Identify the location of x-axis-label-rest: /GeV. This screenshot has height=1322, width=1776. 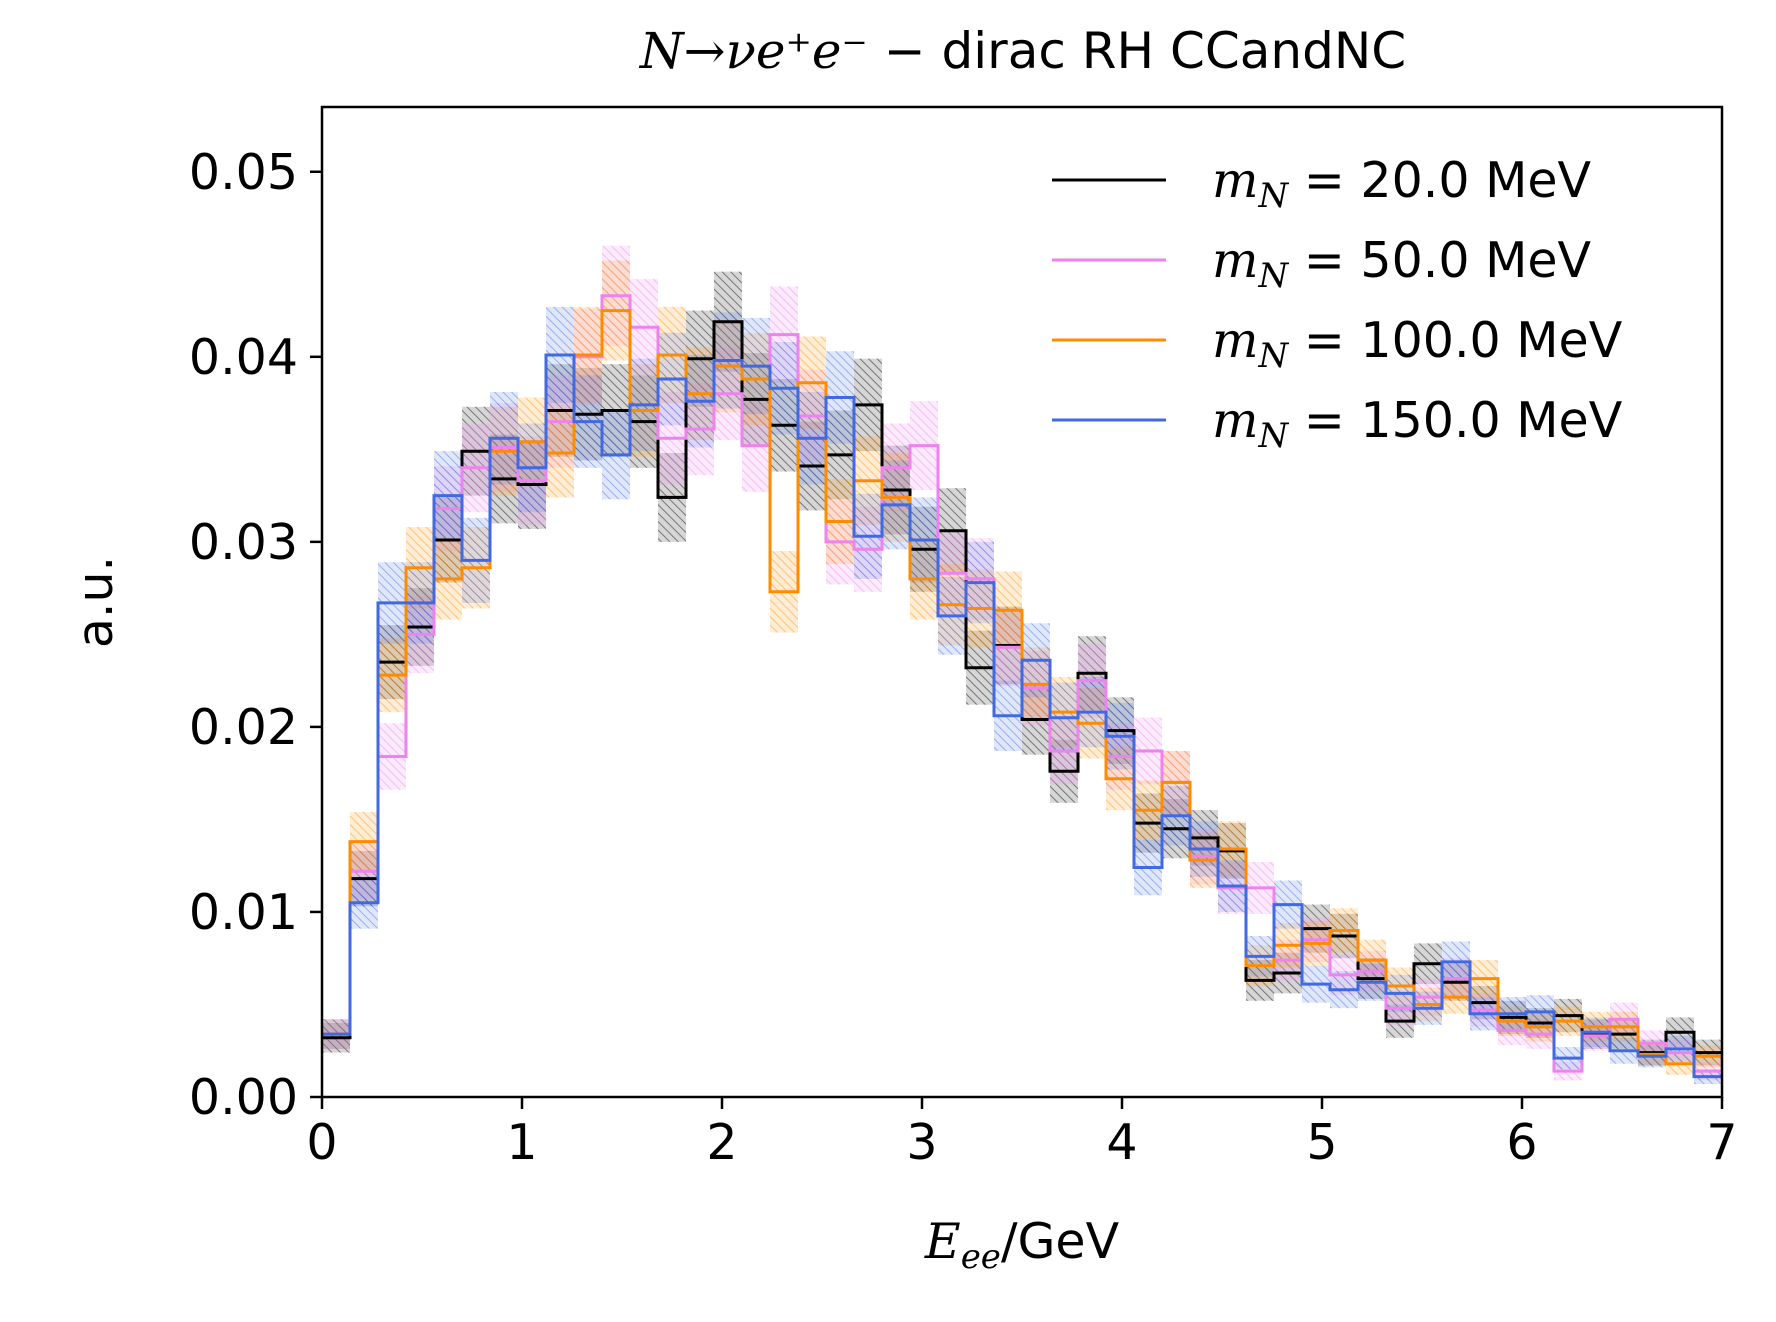
(1060, 1241).